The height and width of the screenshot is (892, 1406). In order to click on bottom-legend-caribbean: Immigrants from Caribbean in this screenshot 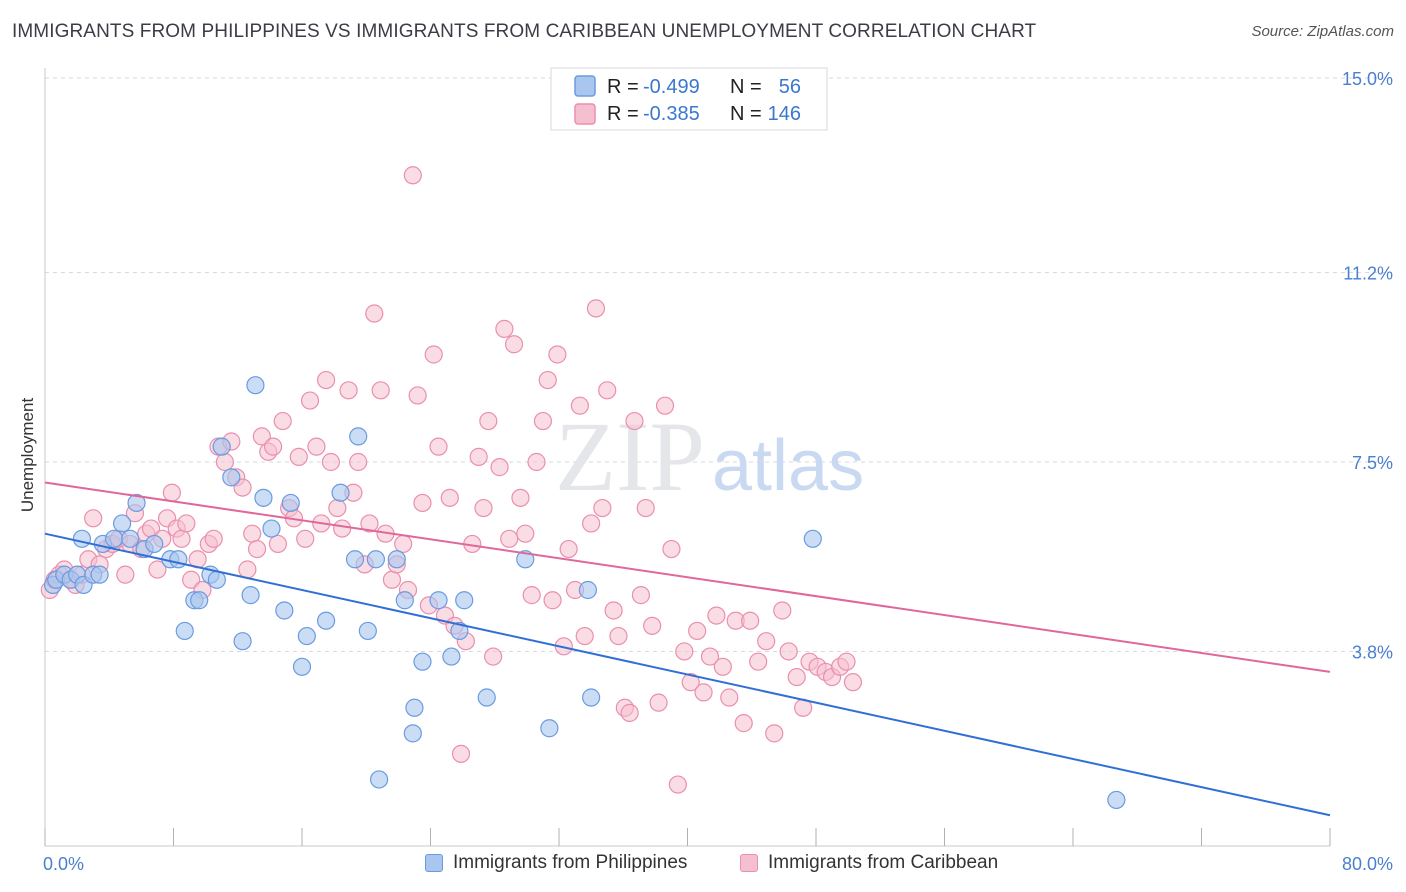, I will do `click(869, 863)`.